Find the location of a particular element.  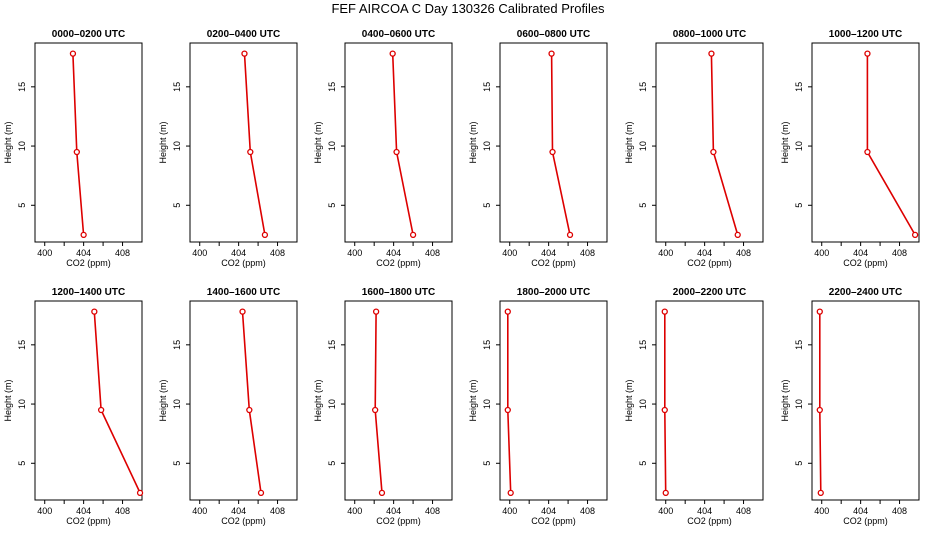

panel-title: 2000–2200 UTC is located at coordinates (709, 292).